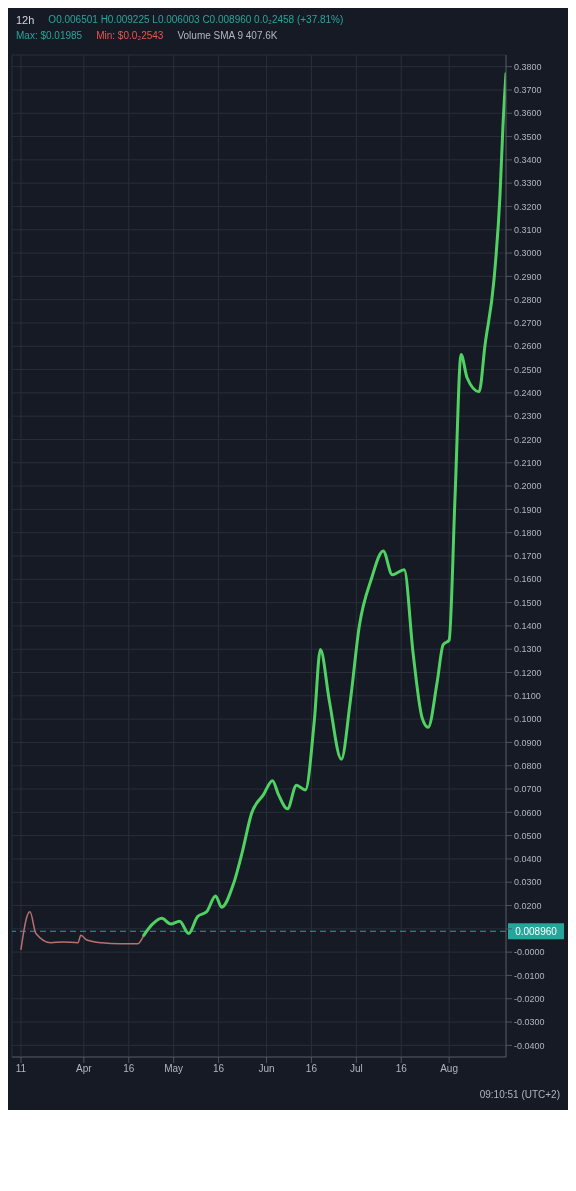 This screenshot has width=576, height=1191. I want to click on y-tick-label: 0.2700, so click(528, 323).